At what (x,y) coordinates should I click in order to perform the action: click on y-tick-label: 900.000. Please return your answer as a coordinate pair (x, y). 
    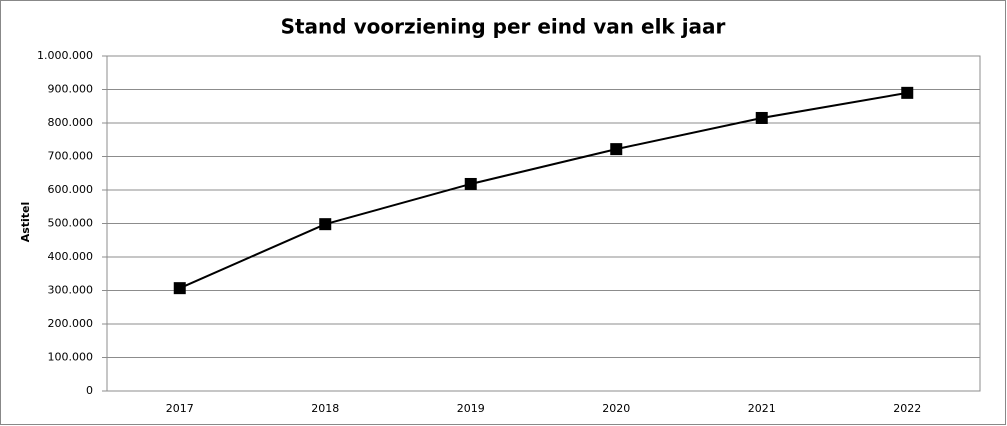
    Looking at the image, I should click on (71, 89).